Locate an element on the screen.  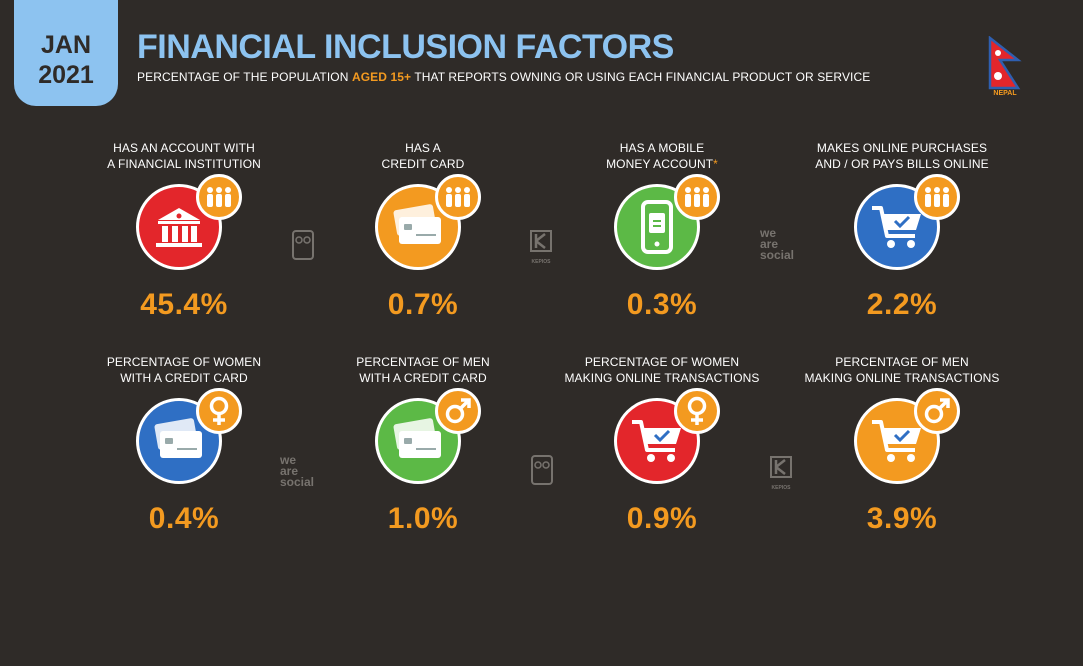
factor-label: PERCENTAGE OF MEN WITH A CREDIT CARD is located at coordinates (423, 371).